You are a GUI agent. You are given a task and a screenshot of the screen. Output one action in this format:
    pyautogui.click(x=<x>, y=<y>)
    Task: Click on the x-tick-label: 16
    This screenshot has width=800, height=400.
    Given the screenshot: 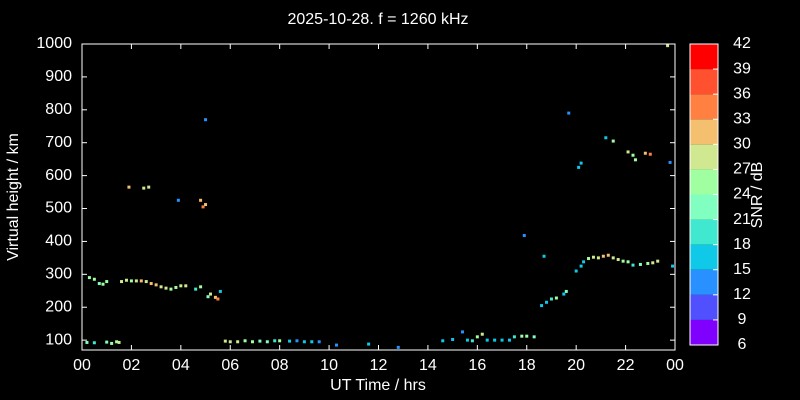 What is the action you would take?
    pyautogui.click(x=477, y=365)
    